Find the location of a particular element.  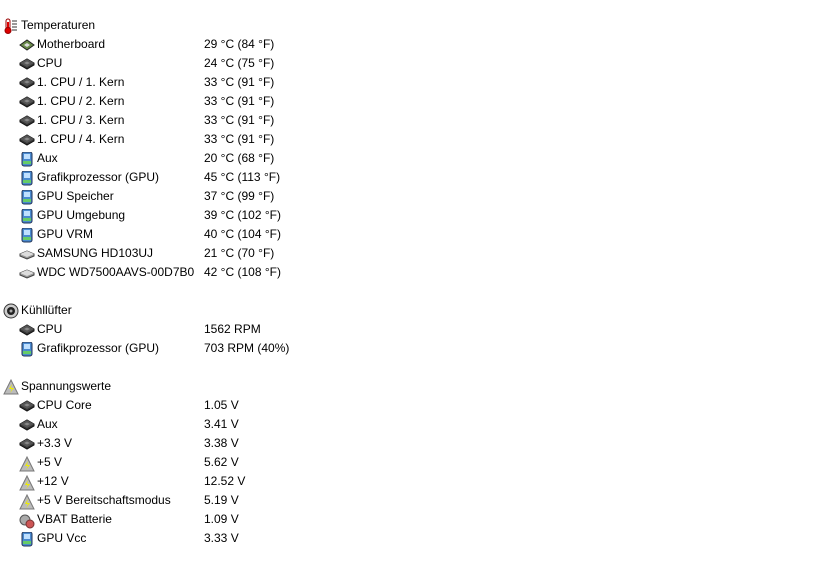

sensor-label: 1. CPU / 3. Kern is located at coordinates (81, 120).